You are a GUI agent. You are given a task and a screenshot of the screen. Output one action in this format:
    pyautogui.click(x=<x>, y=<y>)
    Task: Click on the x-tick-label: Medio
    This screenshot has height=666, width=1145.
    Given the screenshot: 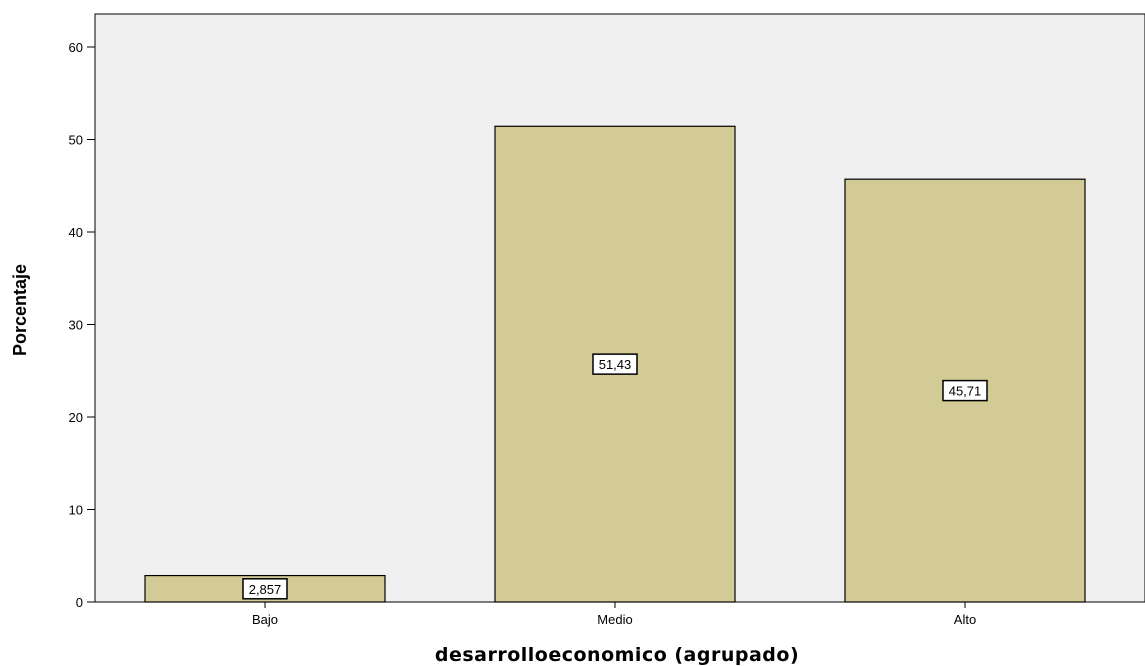 What is the action you would take?
    pyautogui.click(x=614, y=619)
    